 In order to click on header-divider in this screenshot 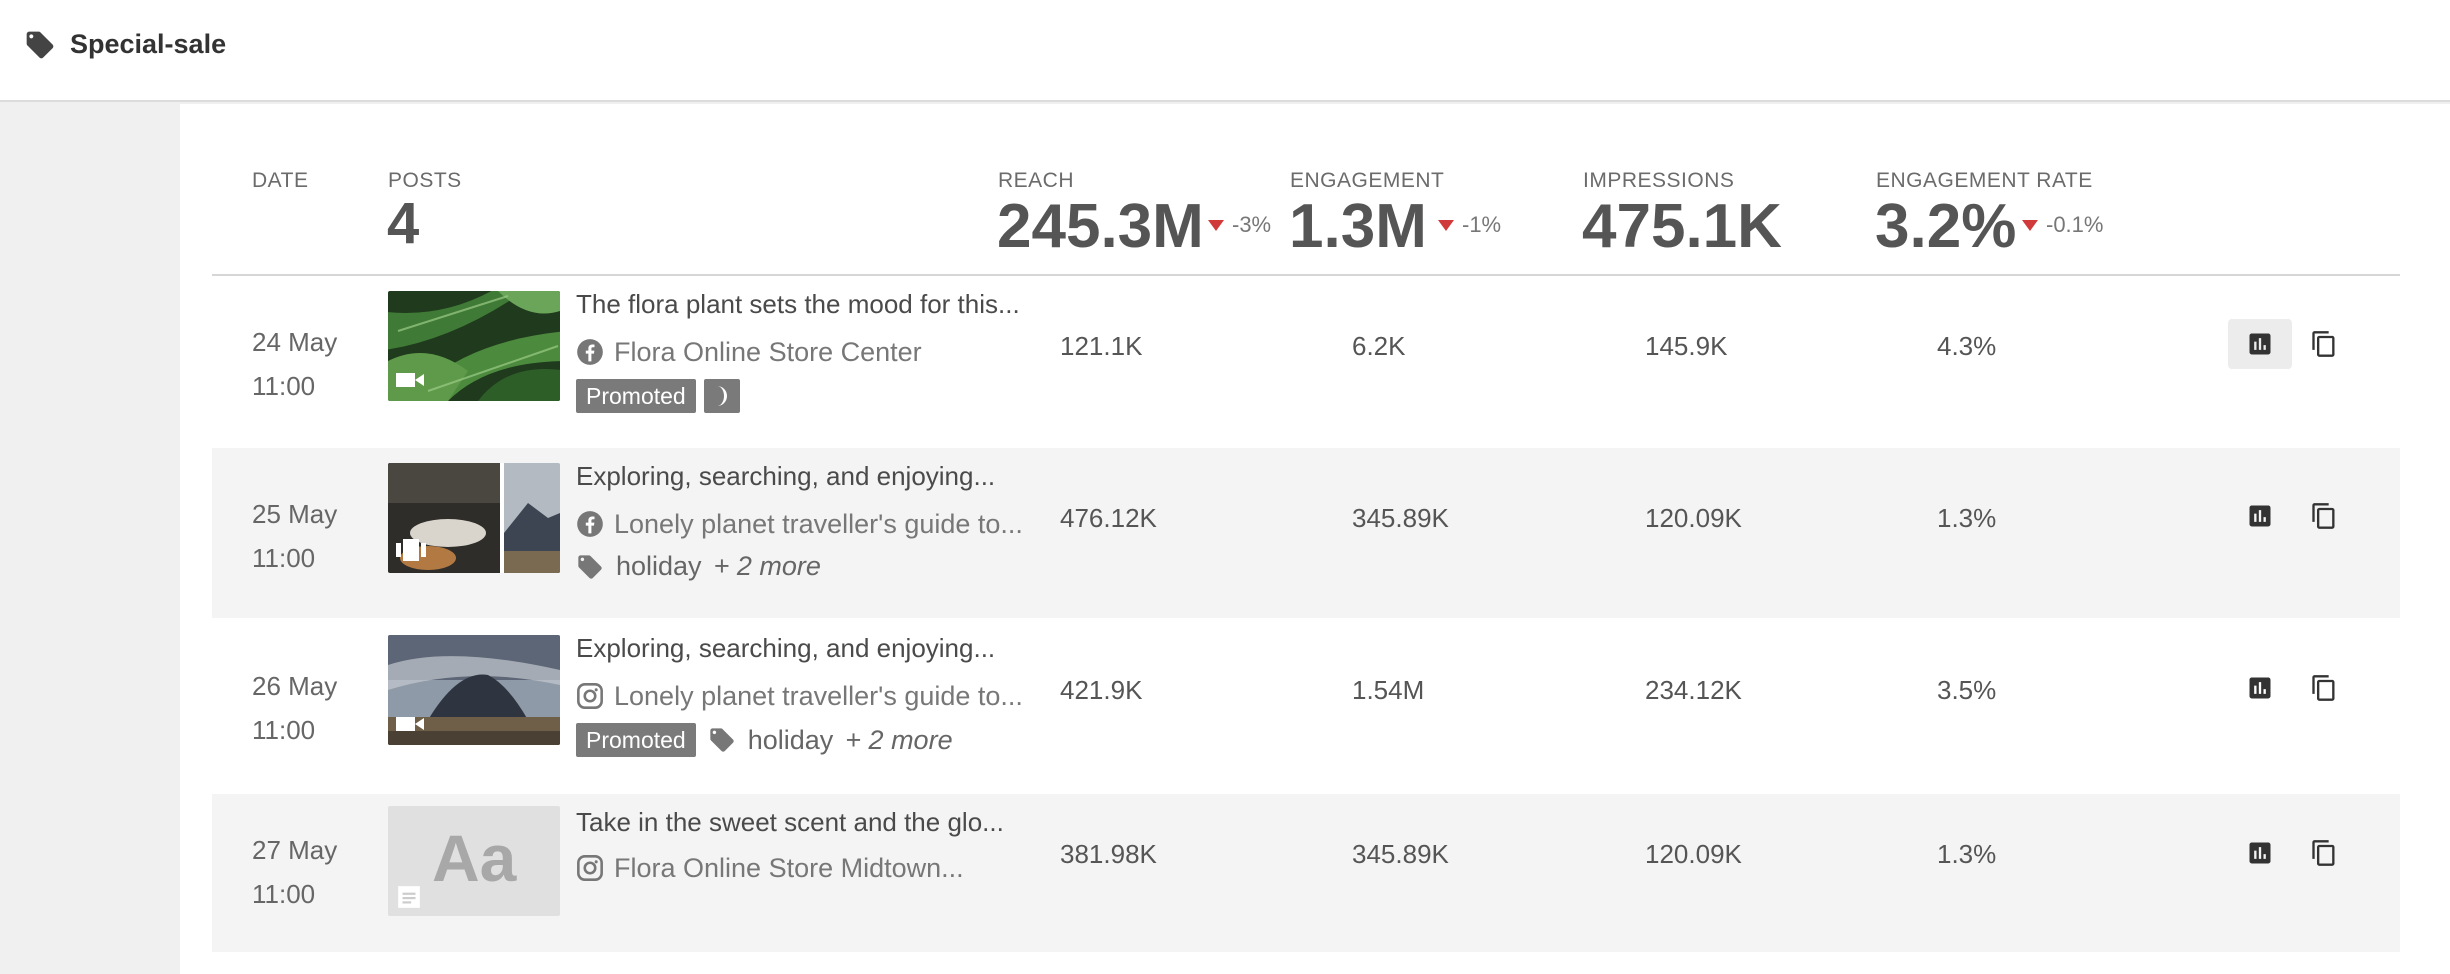, I will do `click(1306, 275)`.